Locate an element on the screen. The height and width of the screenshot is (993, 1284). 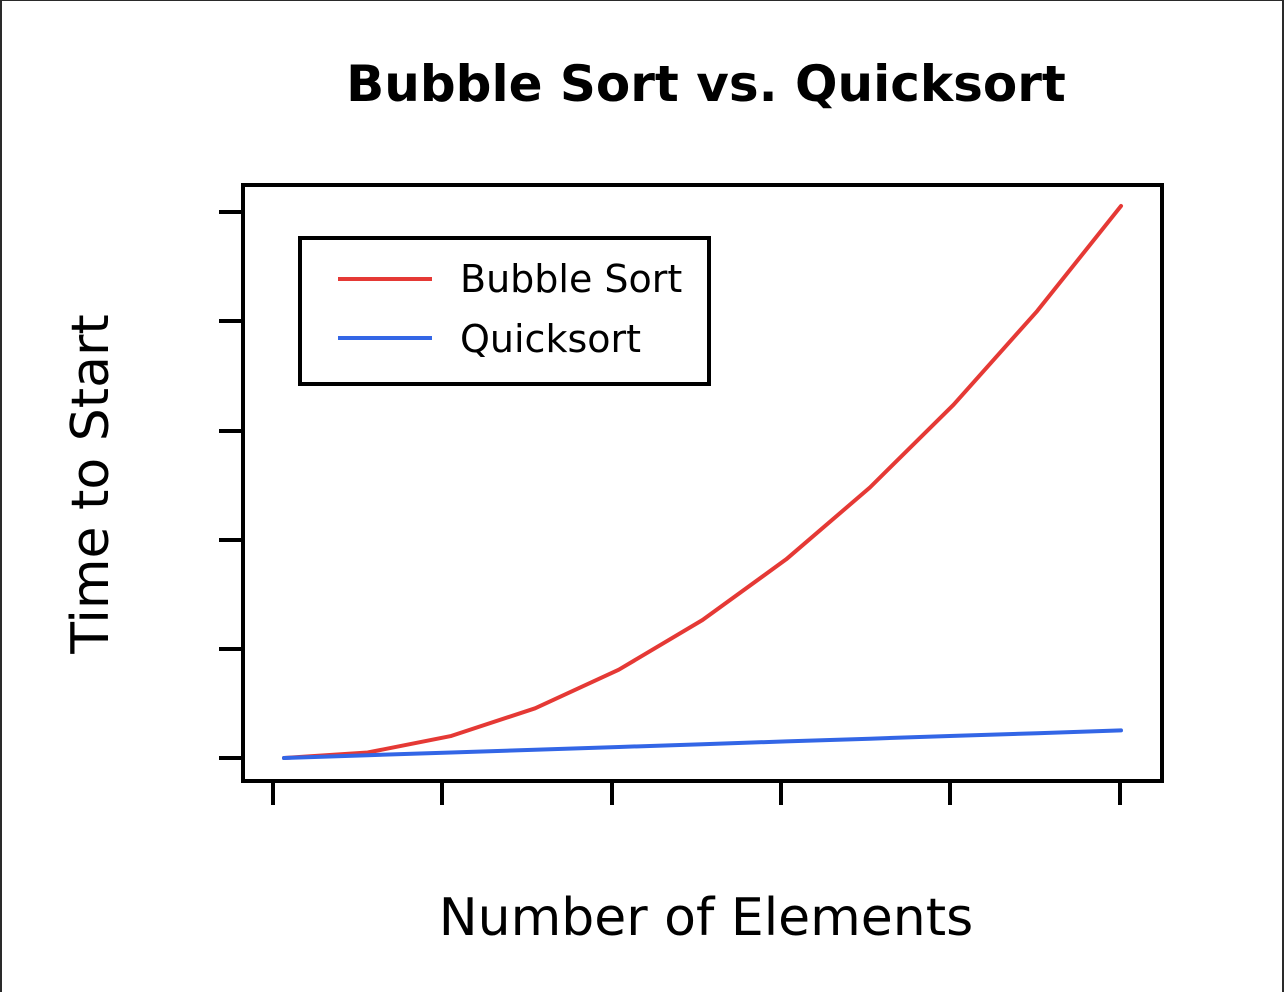
legend: Bubble Sort Quicksort is located at coordinates (504, 311).